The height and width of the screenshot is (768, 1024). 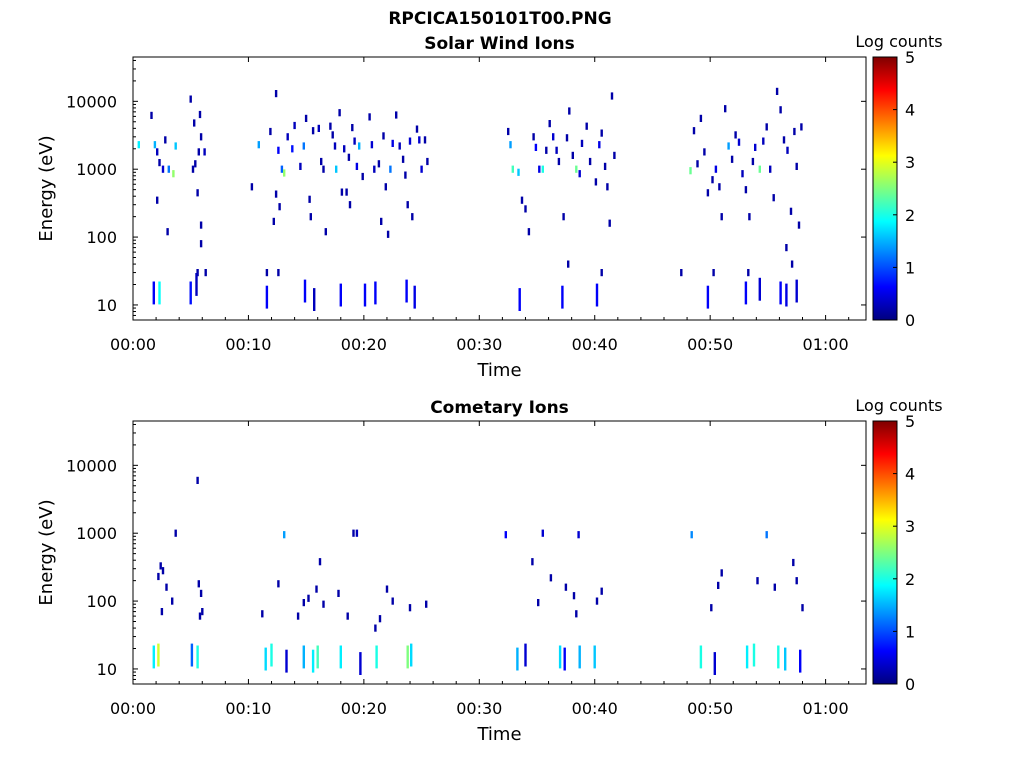 I want to click on panel1-x-tick-label: 00:10, so click(x=248, y=708).